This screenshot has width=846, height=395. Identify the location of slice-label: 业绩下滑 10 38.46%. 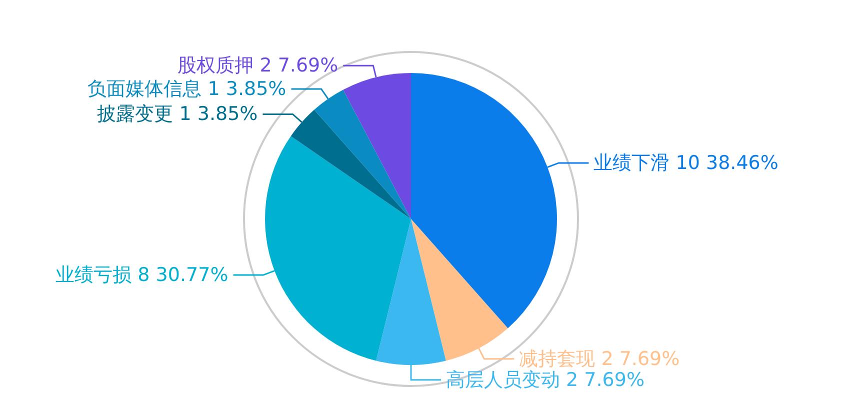
(686, 163).